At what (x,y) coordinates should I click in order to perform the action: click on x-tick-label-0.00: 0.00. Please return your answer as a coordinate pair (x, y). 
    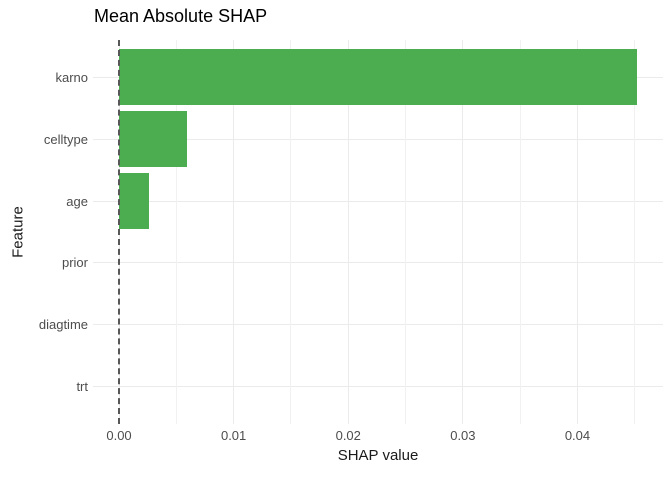
    Looking at the image, I should click on (119, 435).